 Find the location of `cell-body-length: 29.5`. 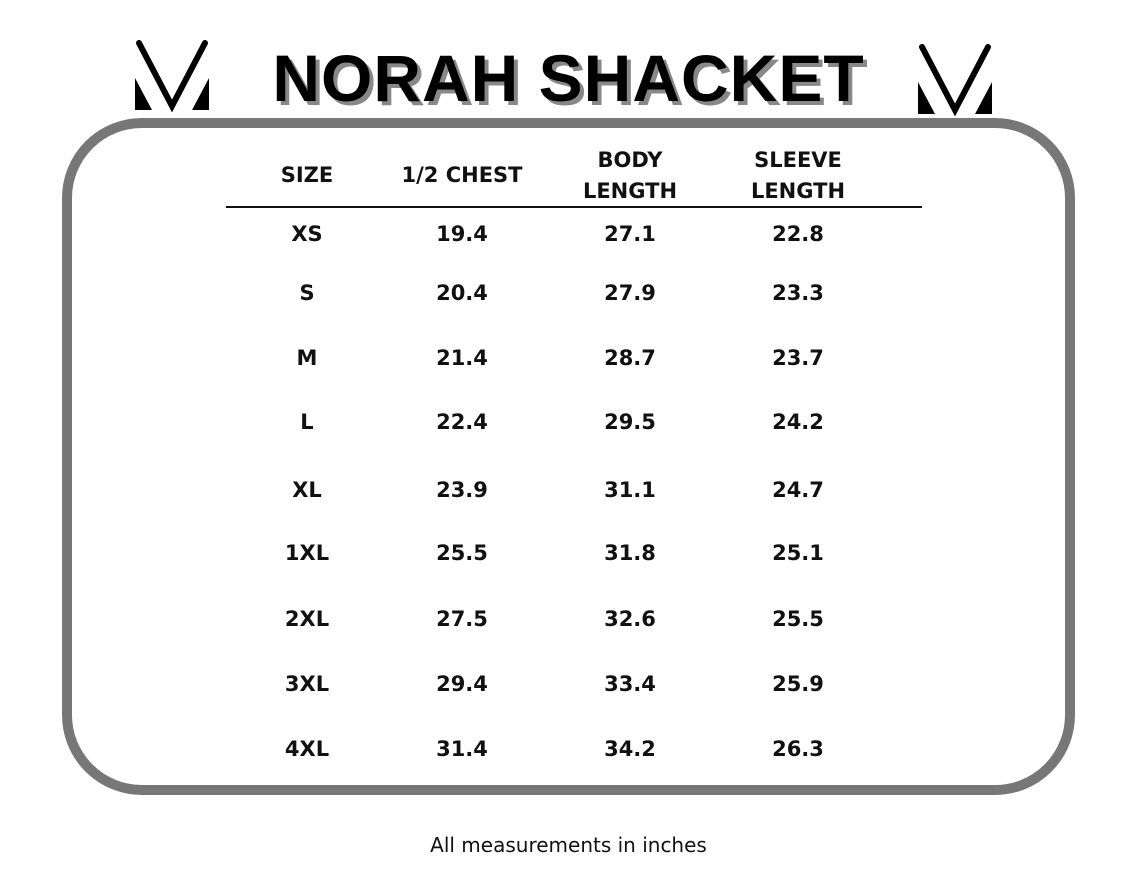

cell-body-length: 29.5 is located at coordinates (630, 422).